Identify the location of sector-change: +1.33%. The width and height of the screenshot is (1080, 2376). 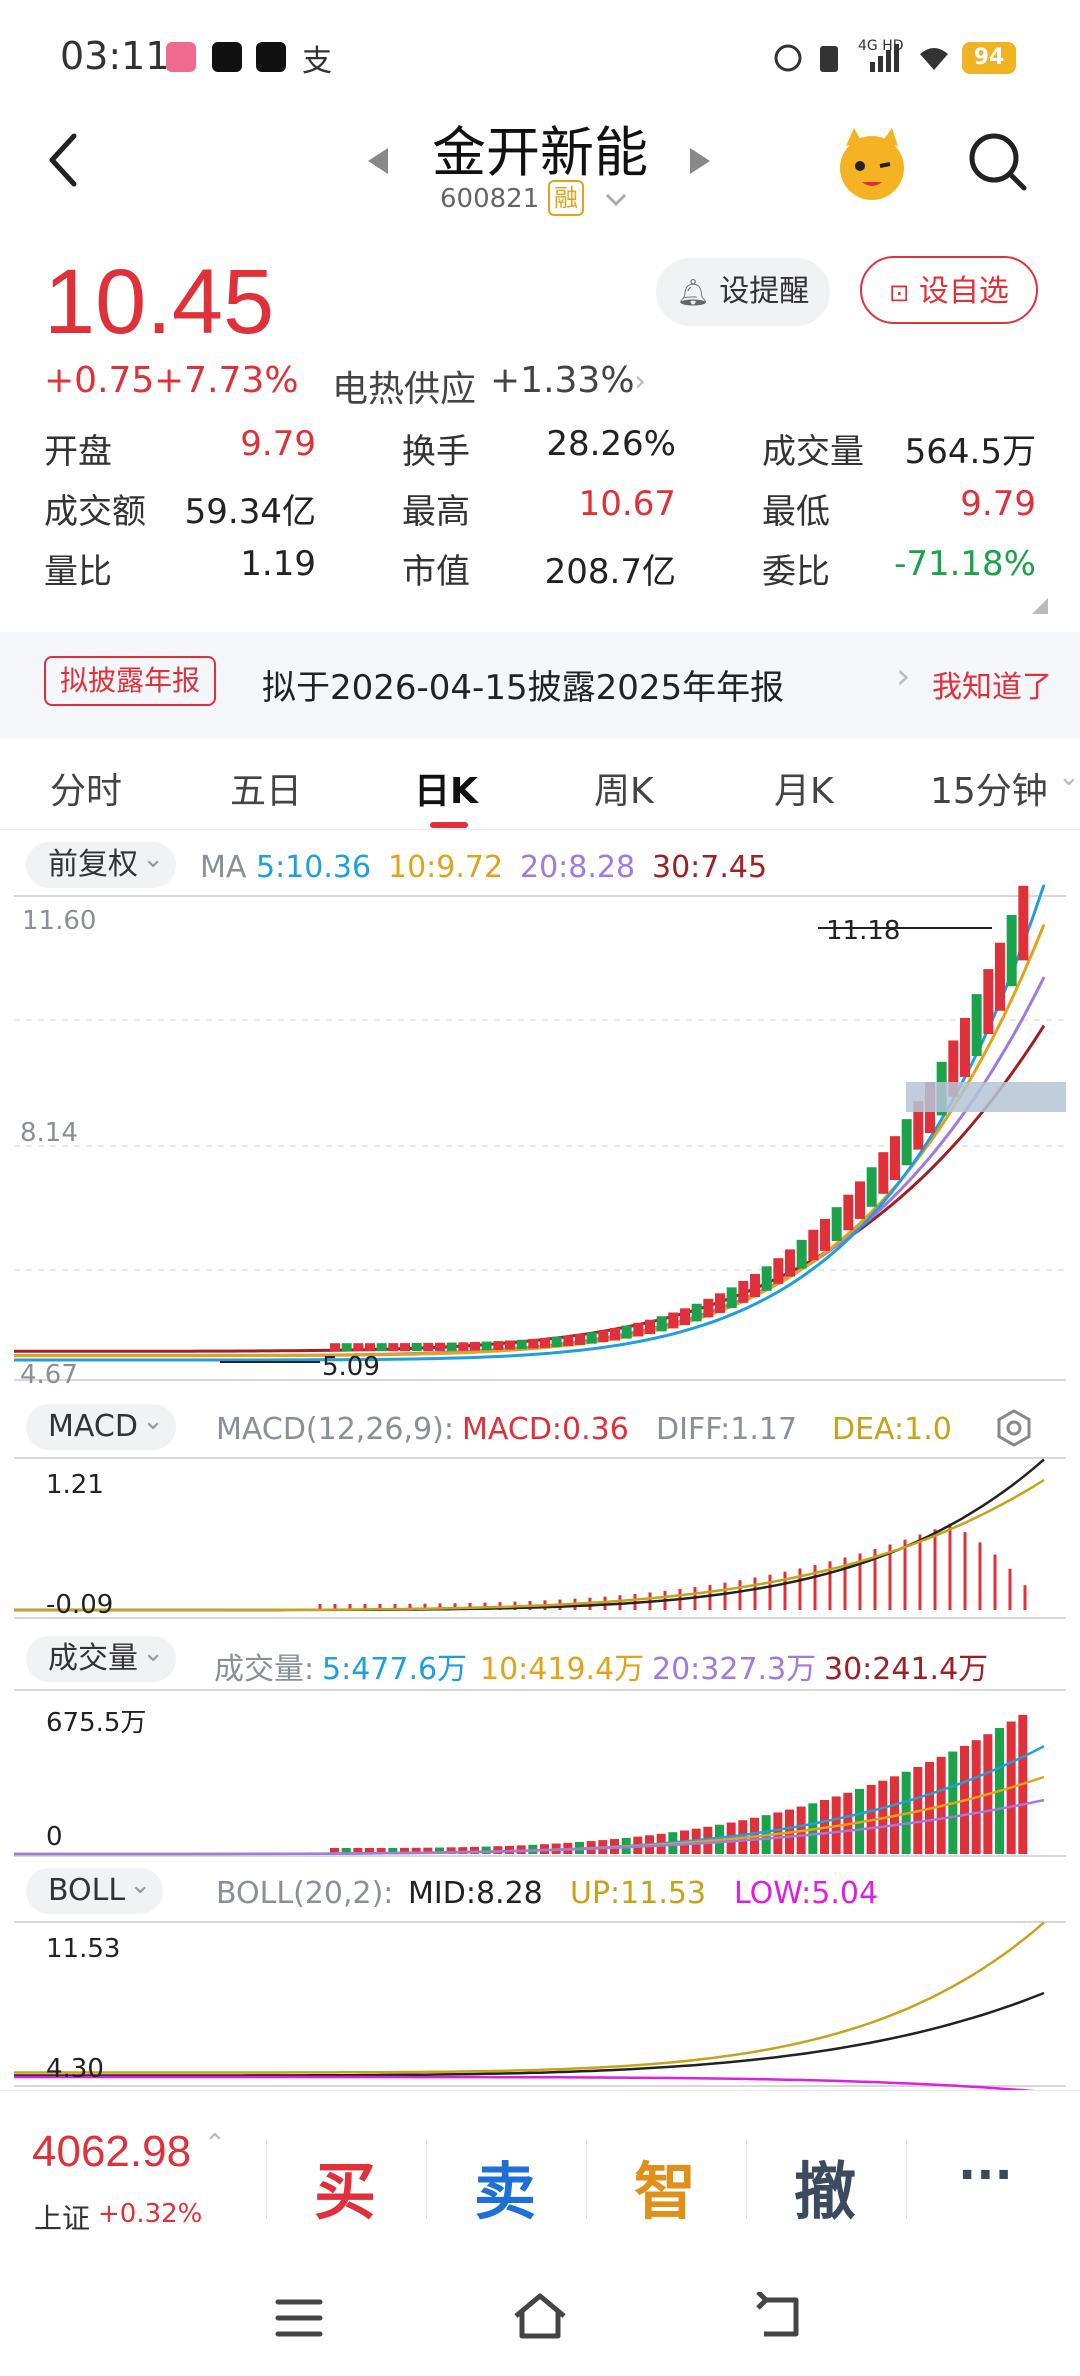
(562, 380).